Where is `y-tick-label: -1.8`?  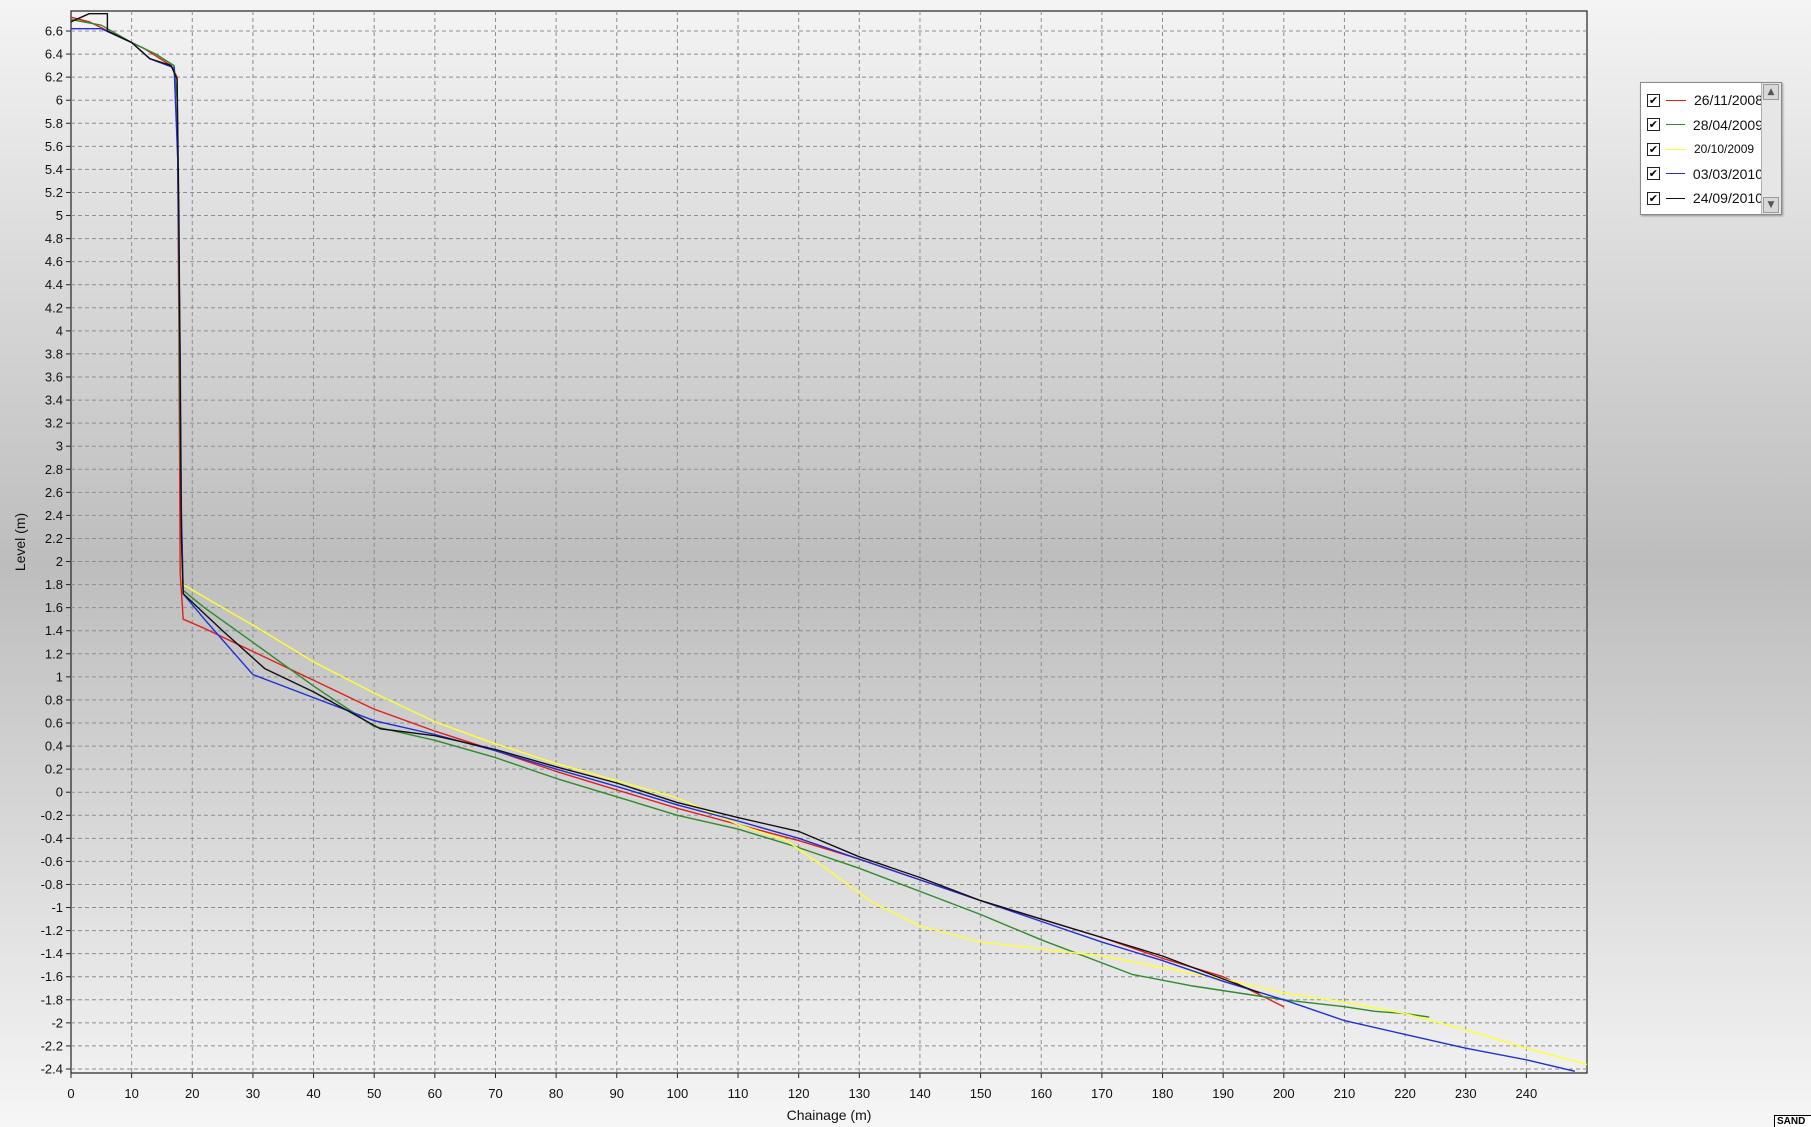
y-tick-label: -1.8 is located at coordinates (52, 999).